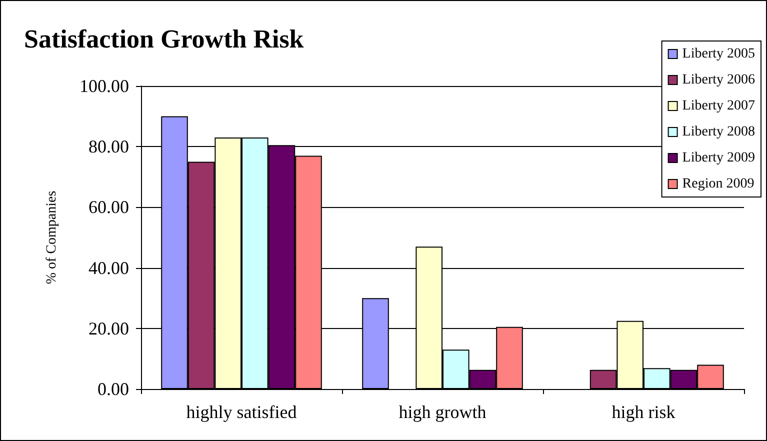  What do you see at coordinates (108, 207) in the screenshot?
I see `y-tick-label: 60.00` at bounding box center [108, 207].